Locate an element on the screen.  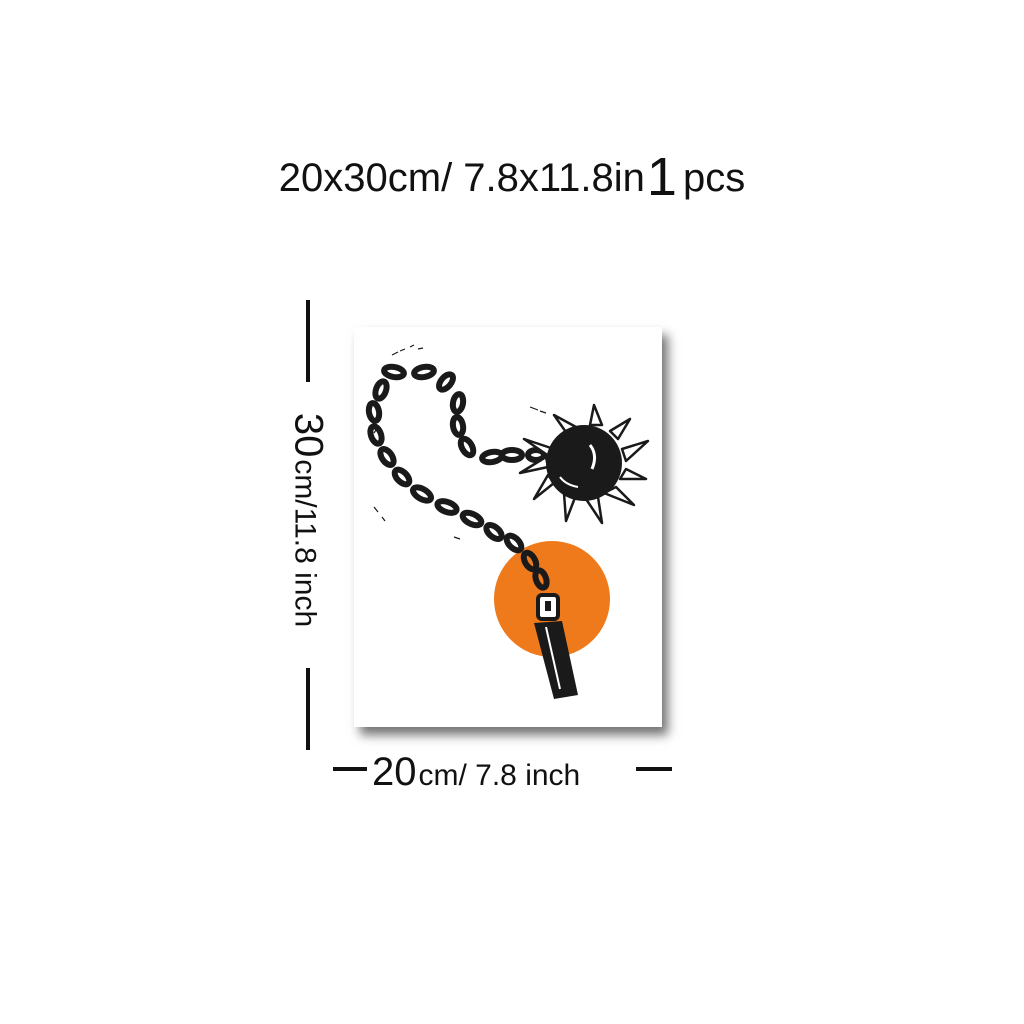
flail-artwork-illustration is located at coordinates (507, 521).